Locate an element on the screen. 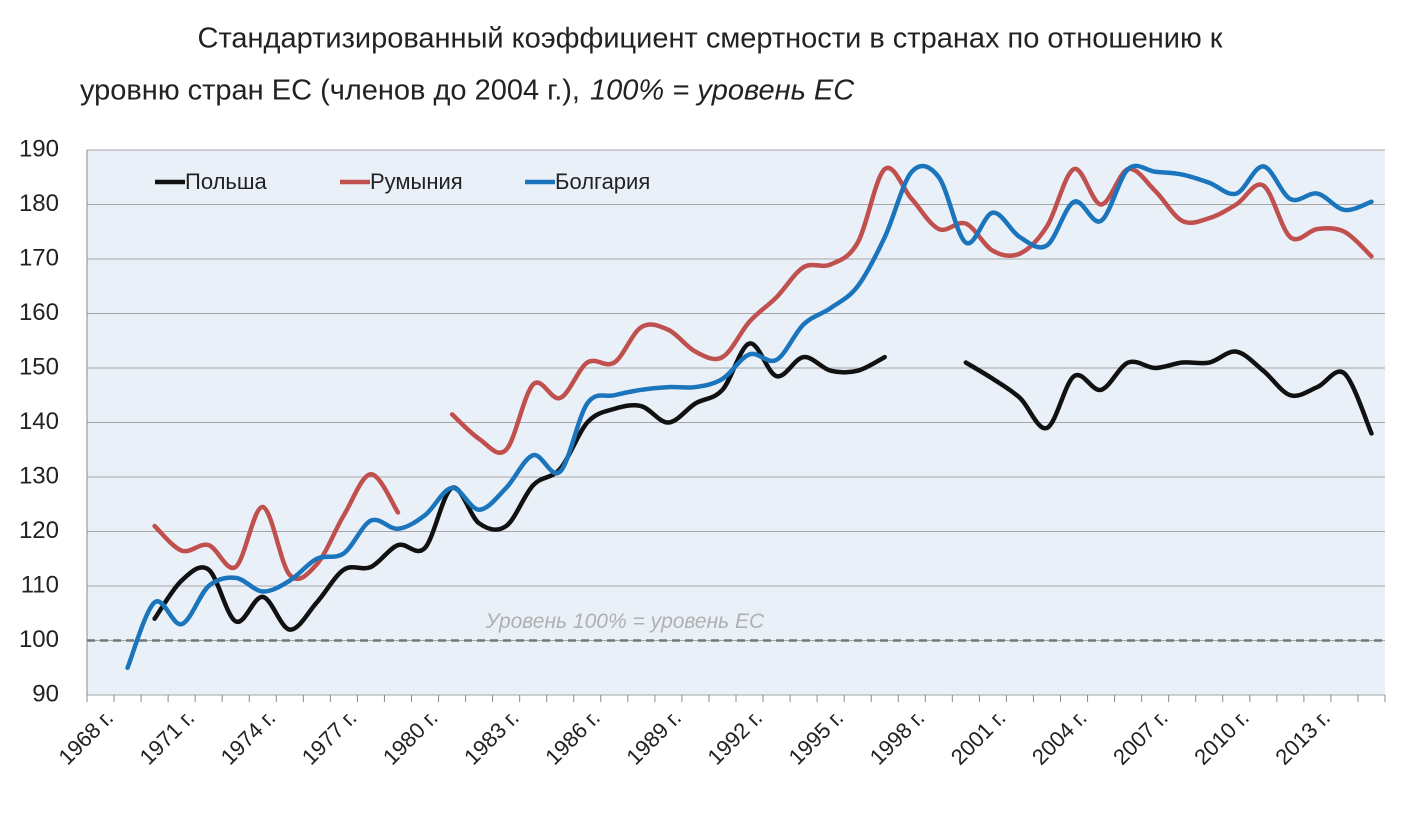 The height and width of the screenshot is (821, 1410). reference-label: Уровень 100% = уровень ЕС is located at coordinates (625, 621).